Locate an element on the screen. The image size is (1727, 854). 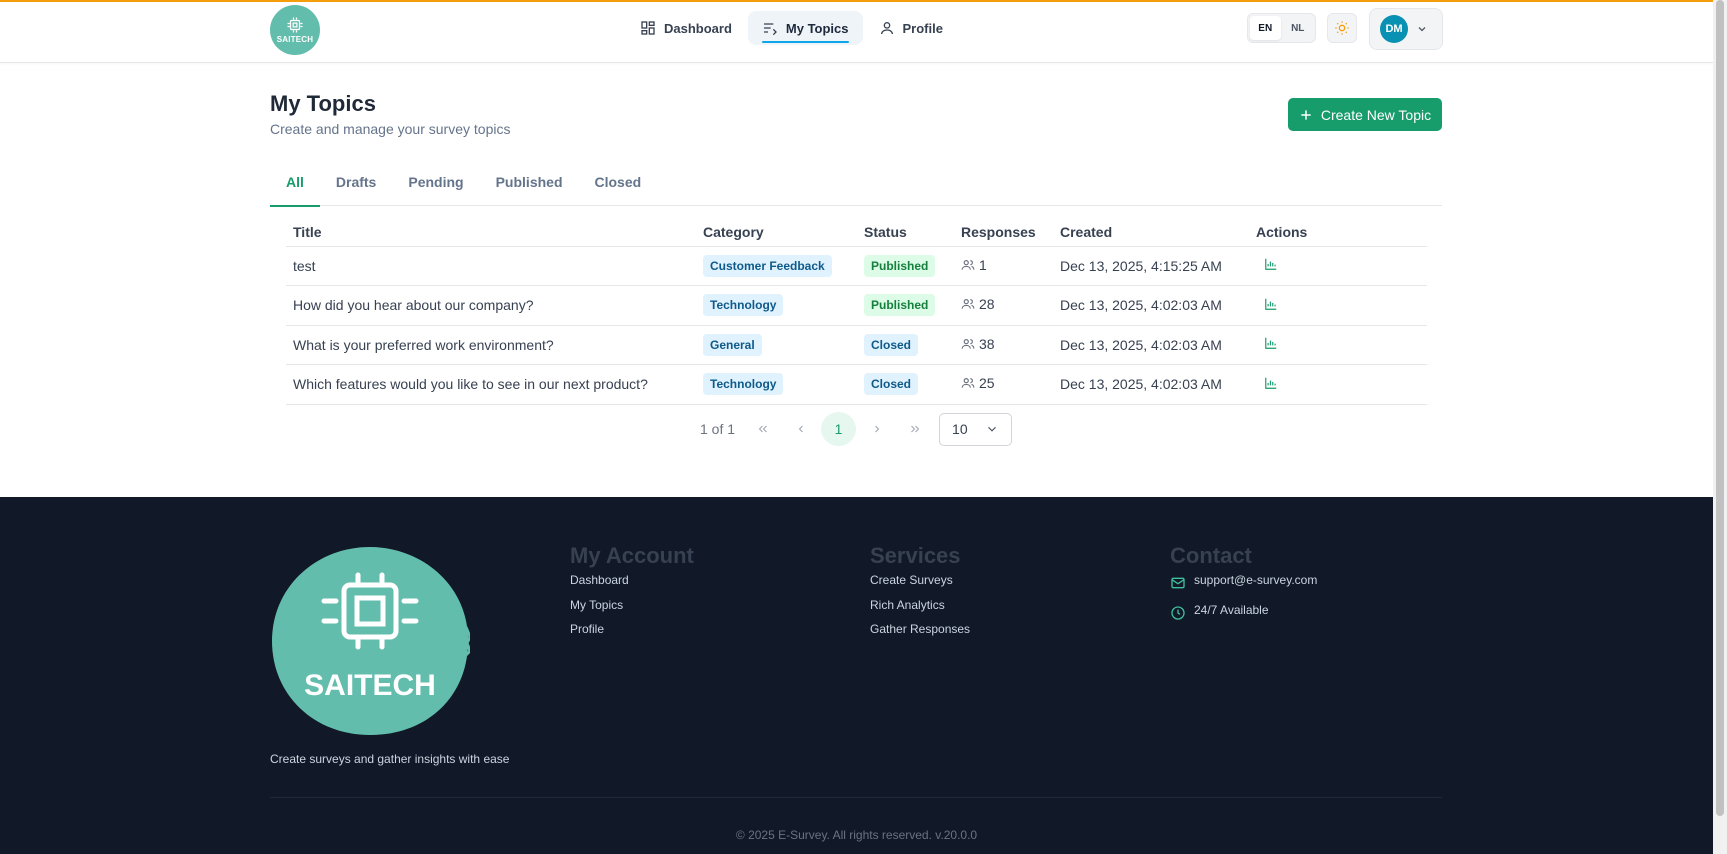
contact-email-row: support@e-survey.com is located at coordinates (1243, 588).